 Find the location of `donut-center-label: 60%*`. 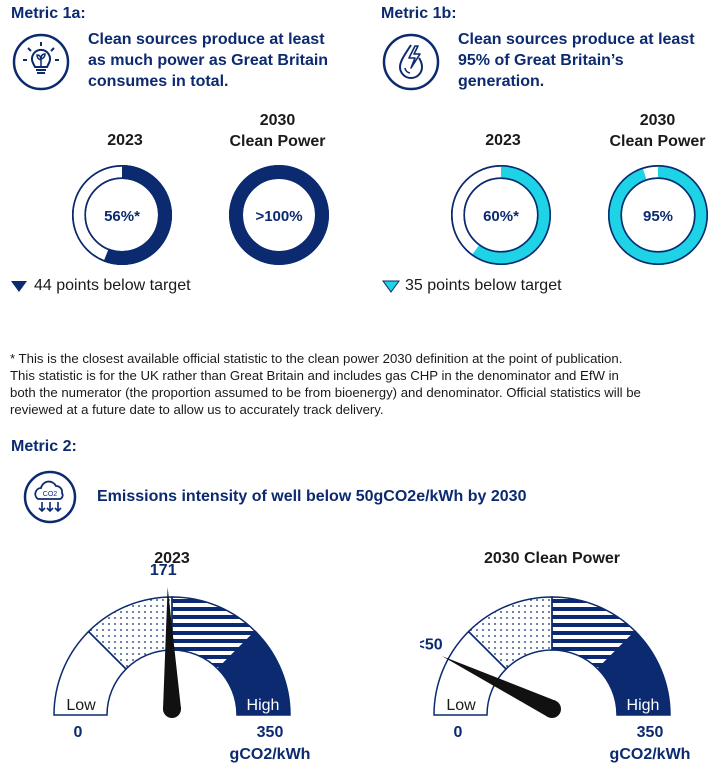

donut-center-label: 60%* is located at coordinates (501, 216).